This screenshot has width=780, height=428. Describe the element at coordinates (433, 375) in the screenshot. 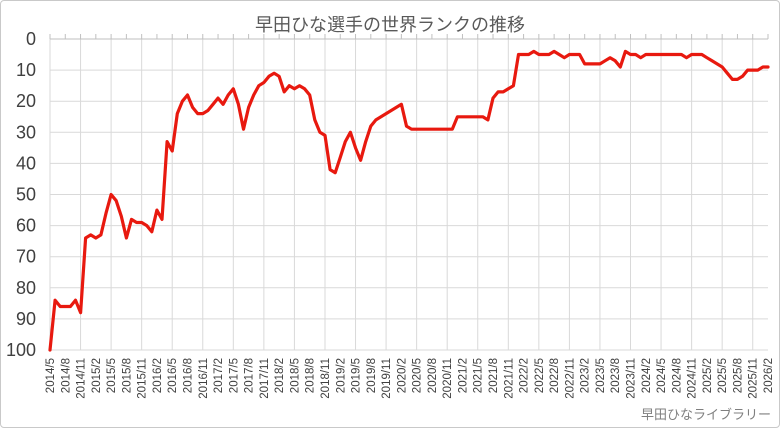

I see `x-axis-tick-label: 2020/8` at that location.